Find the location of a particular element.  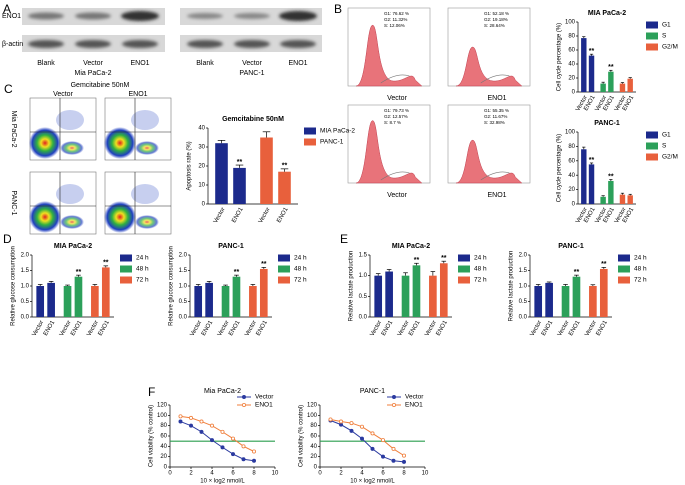

legend-label: 24 h is located at coordinates (142, 258).